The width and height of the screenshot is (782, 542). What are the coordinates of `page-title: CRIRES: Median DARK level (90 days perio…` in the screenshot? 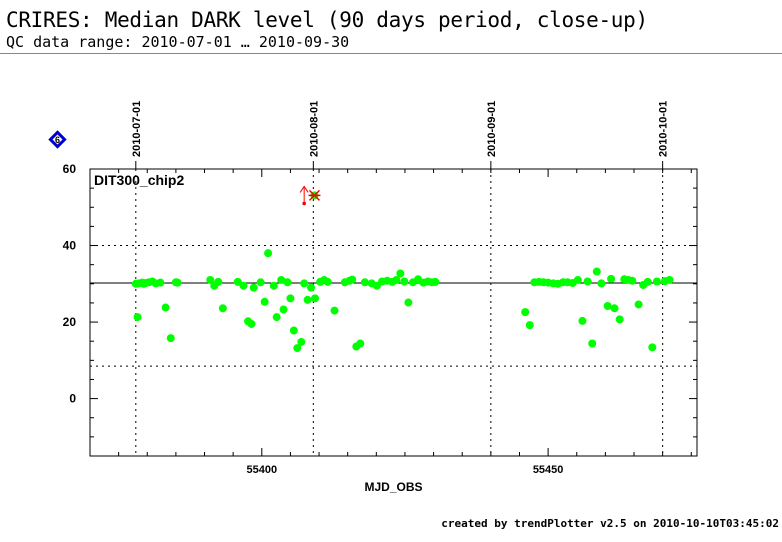 It's located at (327, 20).